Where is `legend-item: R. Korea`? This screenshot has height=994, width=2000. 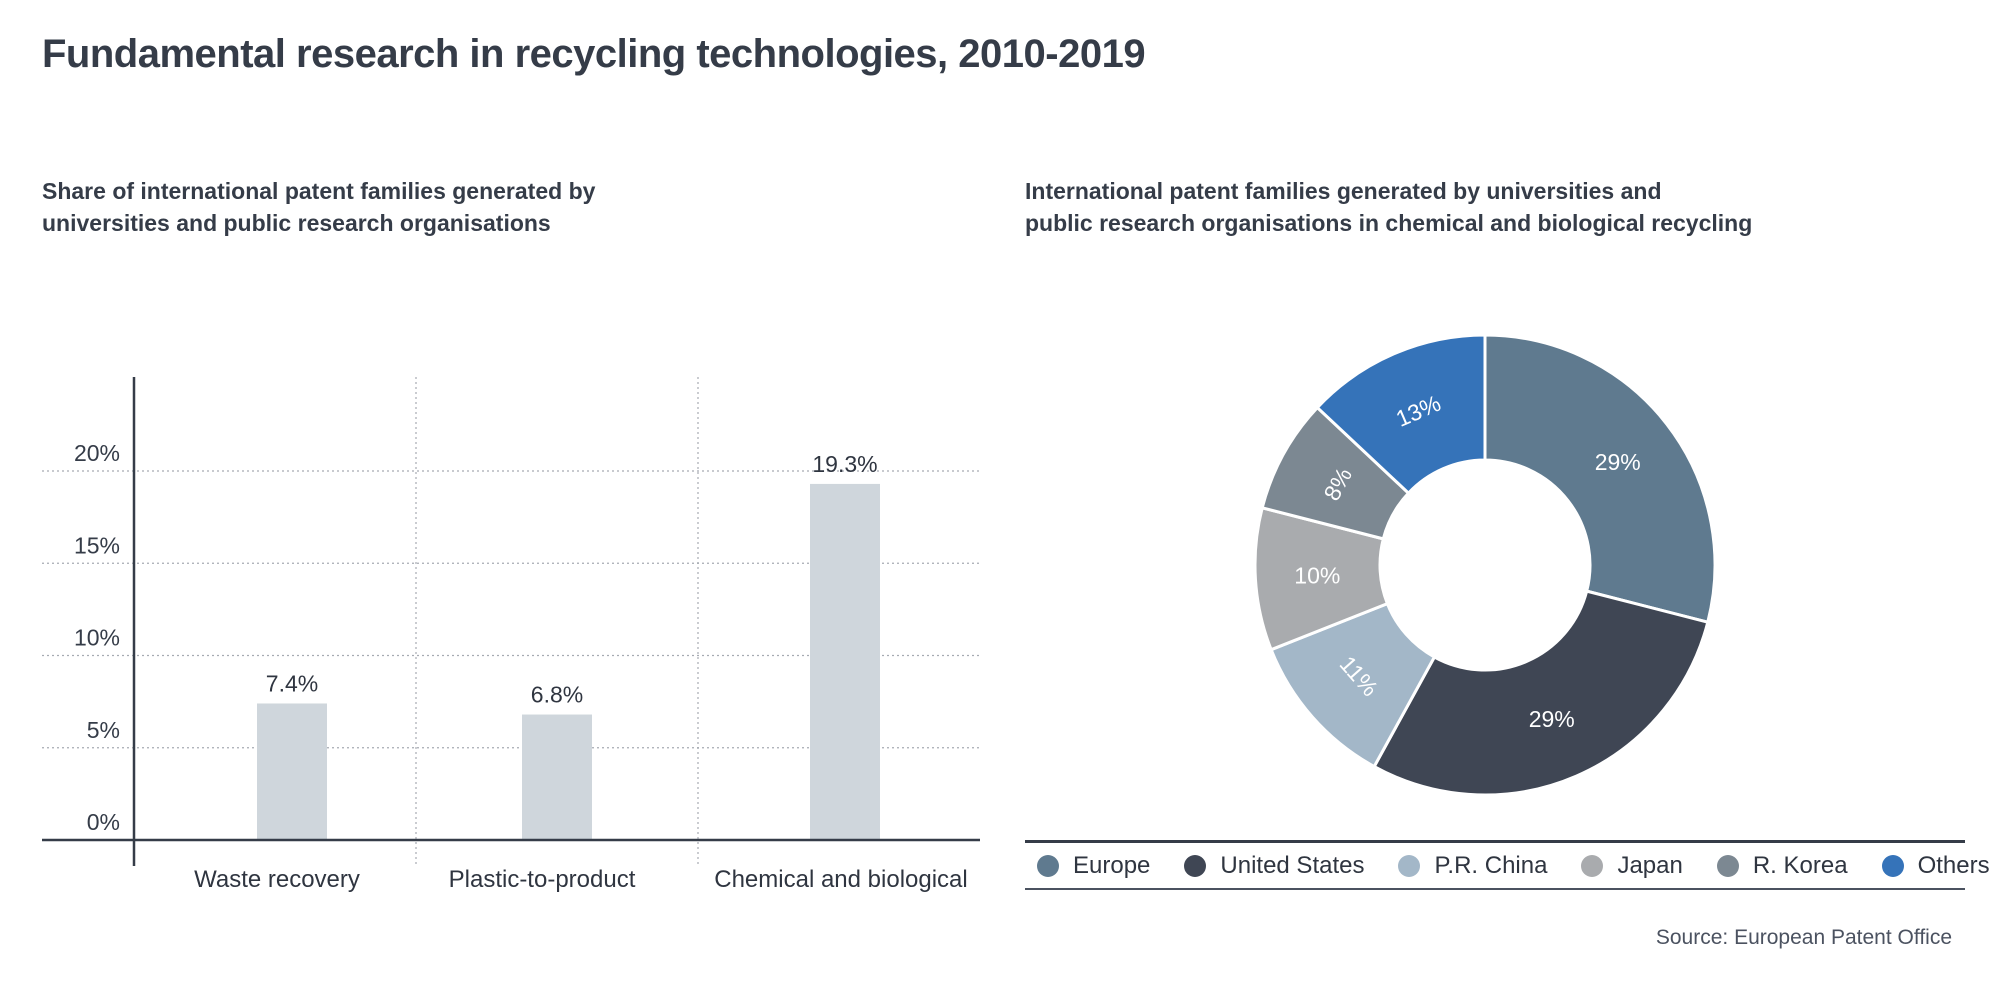
legend-item: R. Korea is located at coordinates (1782, 865).